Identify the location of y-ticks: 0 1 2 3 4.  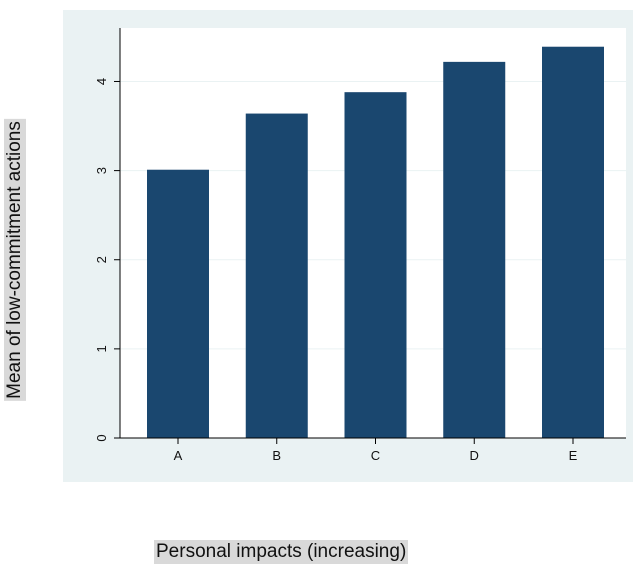
(107, 260).